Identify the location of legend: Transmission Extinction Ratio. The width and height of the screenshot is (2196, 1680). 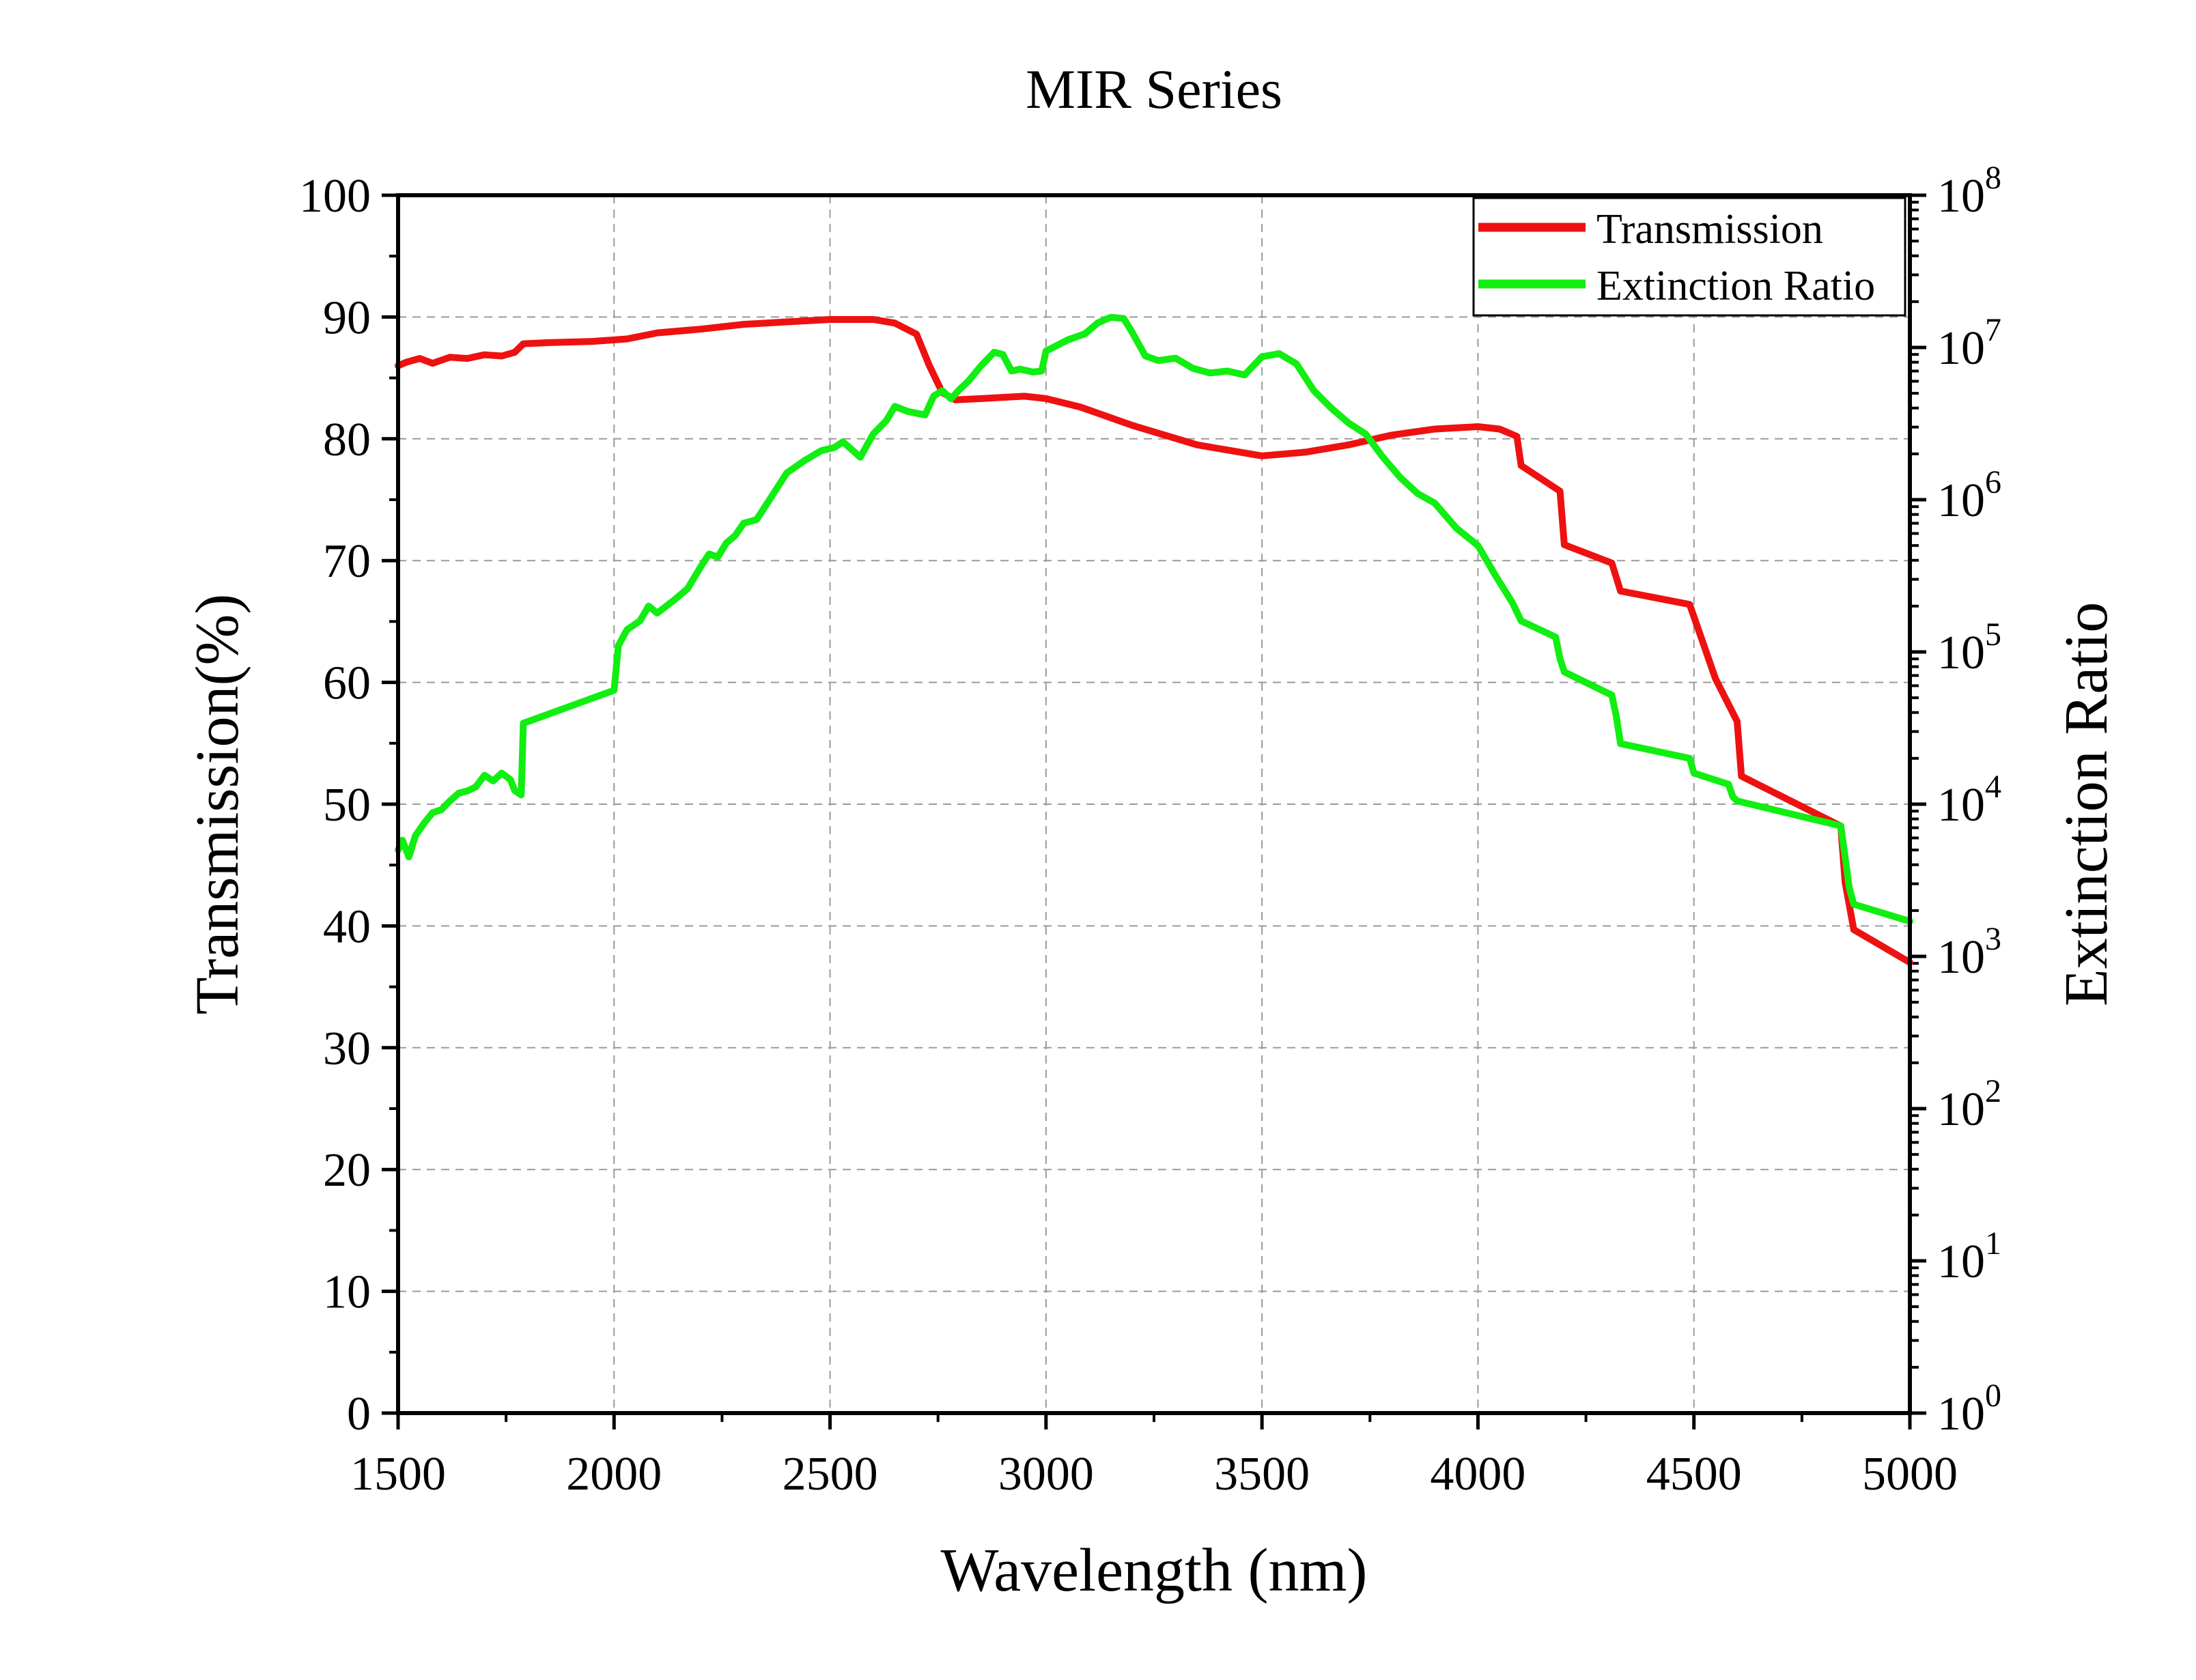
(1689, 257).